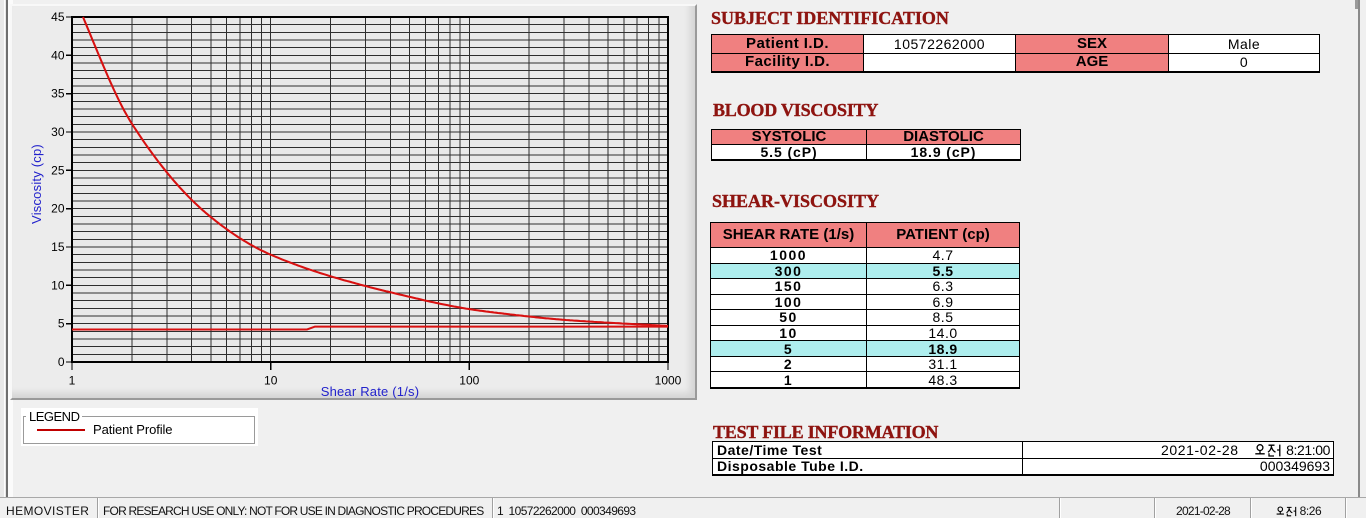  Describe the element at coordinates (58, 55) in the screenshot. I see `svg-text: 40` at that location.